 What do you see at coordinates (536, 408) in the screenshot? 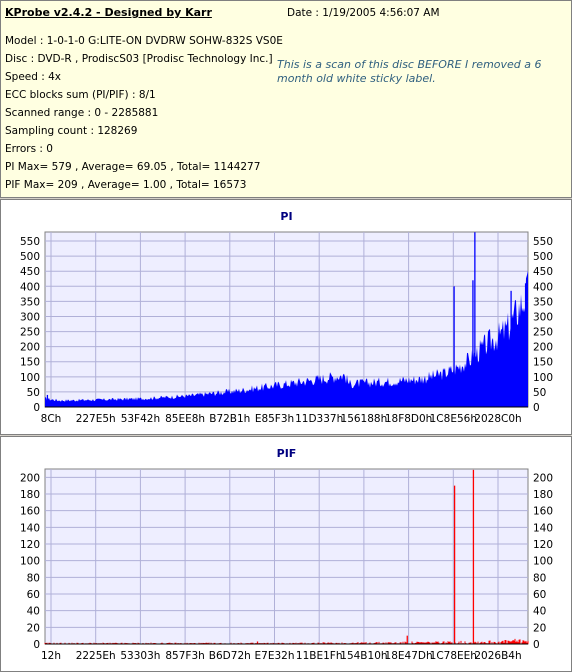
I see `pi-y-tick-right: 0` at bounding box center [536, 408].